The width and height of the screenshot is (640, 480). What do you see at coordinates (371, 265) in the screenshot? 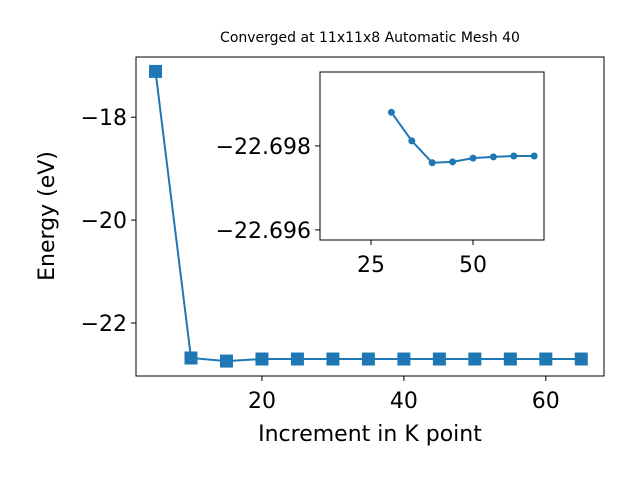
I see `x-tick-label: 25` at bounding box center [371, 265].